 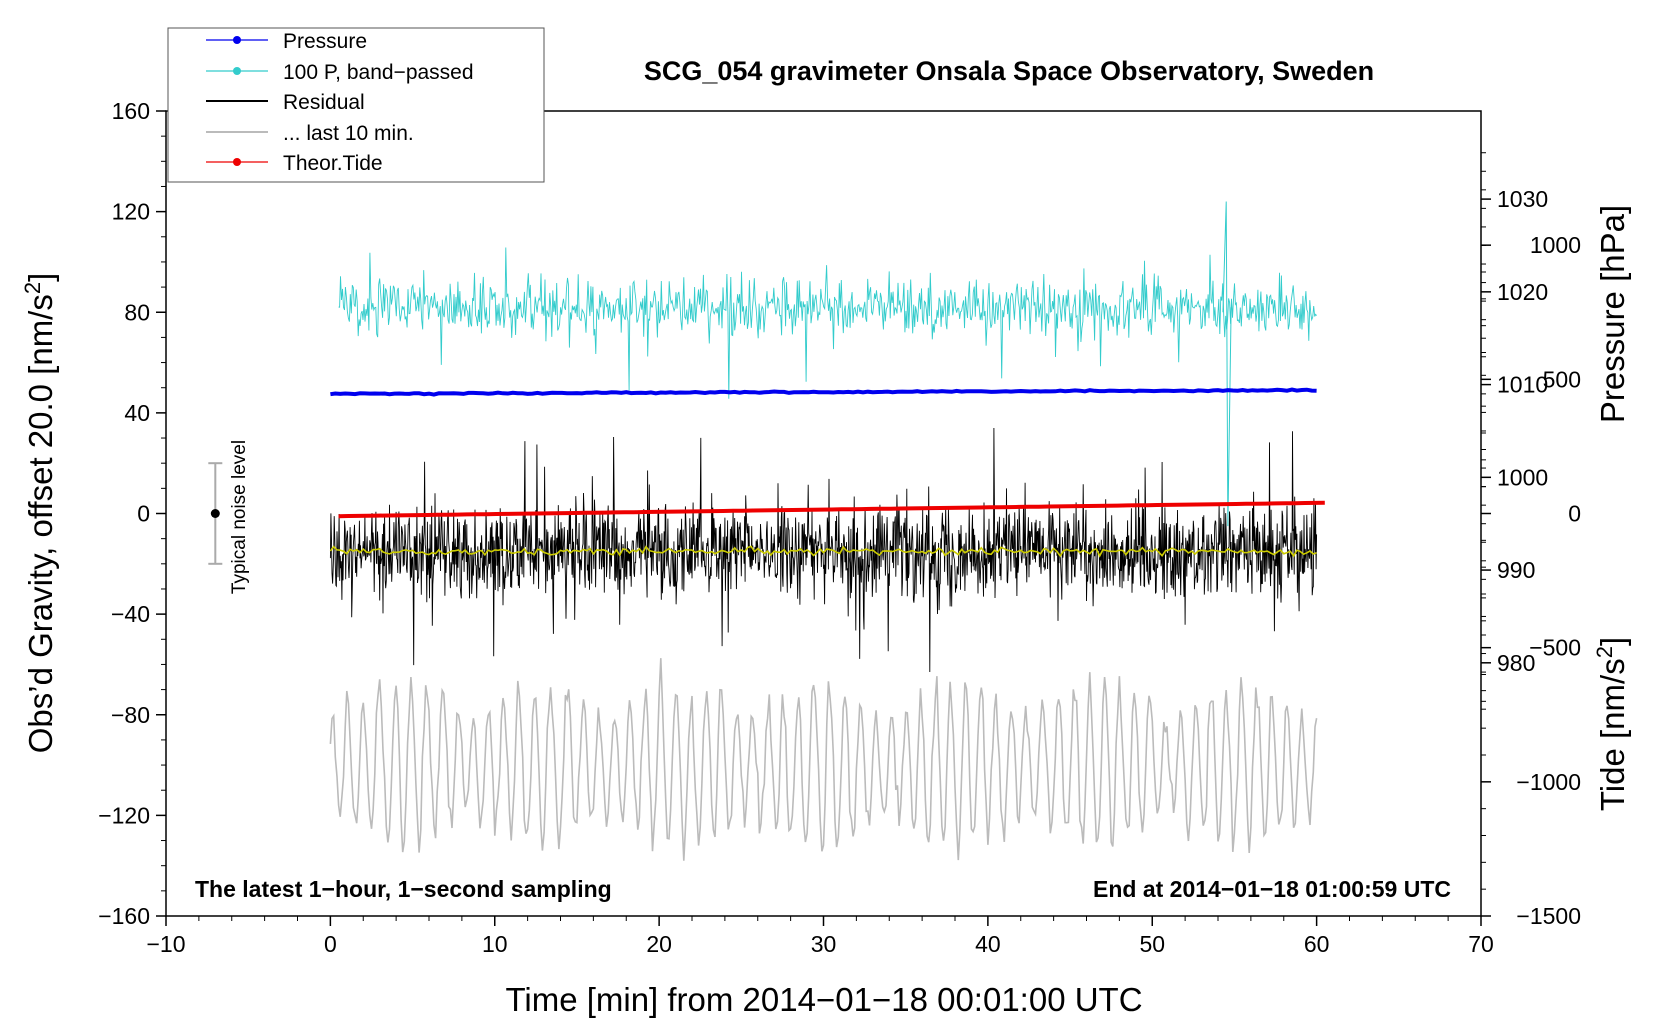 What do you see at coordinates (659, 944) in the screenshot?
I see `x-tick-label-3: 20` at bounding box center [659, 944].